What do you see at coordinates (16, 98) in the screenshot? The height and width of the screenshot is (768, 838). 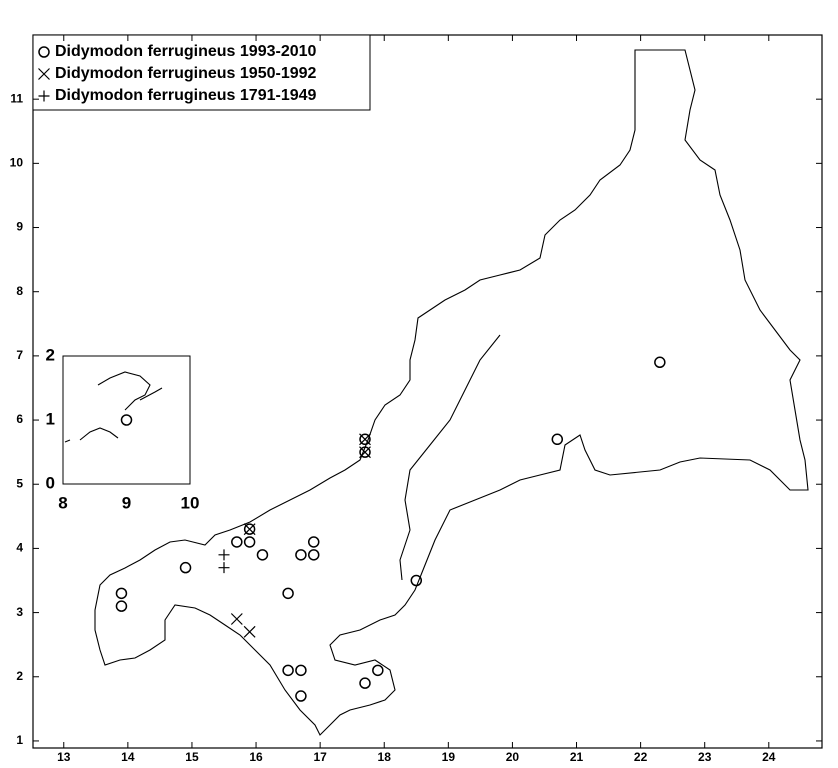 I see `y-tick-label: 11` at bounding box center [16, 98].